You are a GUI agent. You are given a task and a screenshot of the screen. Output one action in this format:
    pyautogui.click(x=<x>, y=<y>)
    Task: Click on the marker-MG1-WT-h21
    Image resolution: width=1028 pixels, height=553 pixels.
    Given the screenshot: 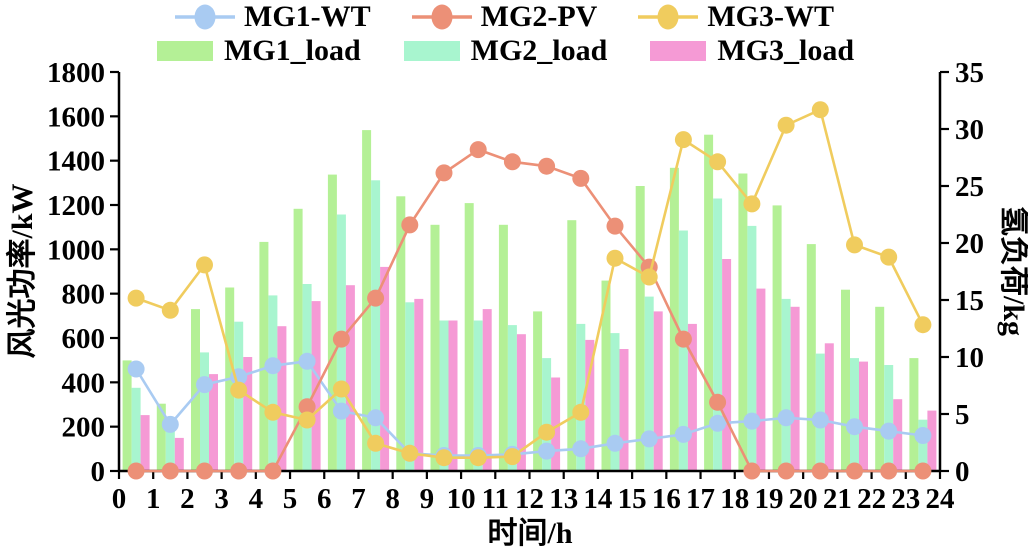 What is the action you would take?
    pyautogui.click(x=820, y=420)
    